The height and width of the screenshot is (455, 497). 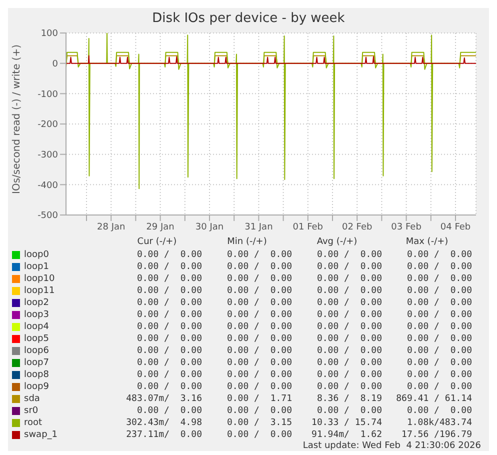 What do you see at coordinates (41, 435) in the screenshot?
I see `legend-label: swap_1` at bounding box center [41, 435].